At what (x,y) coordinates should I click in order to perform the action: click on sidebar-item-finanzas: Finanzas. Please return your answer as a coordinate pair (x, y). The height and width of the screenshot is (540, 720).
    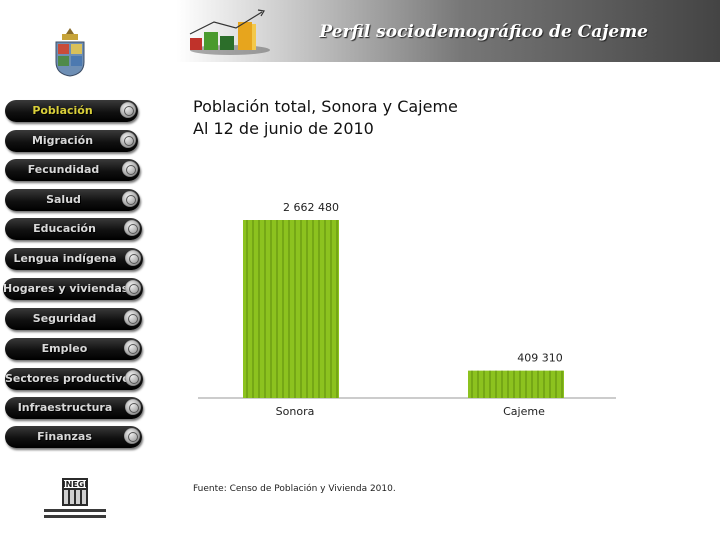
    Looking at the image, I should click on (73, 437).